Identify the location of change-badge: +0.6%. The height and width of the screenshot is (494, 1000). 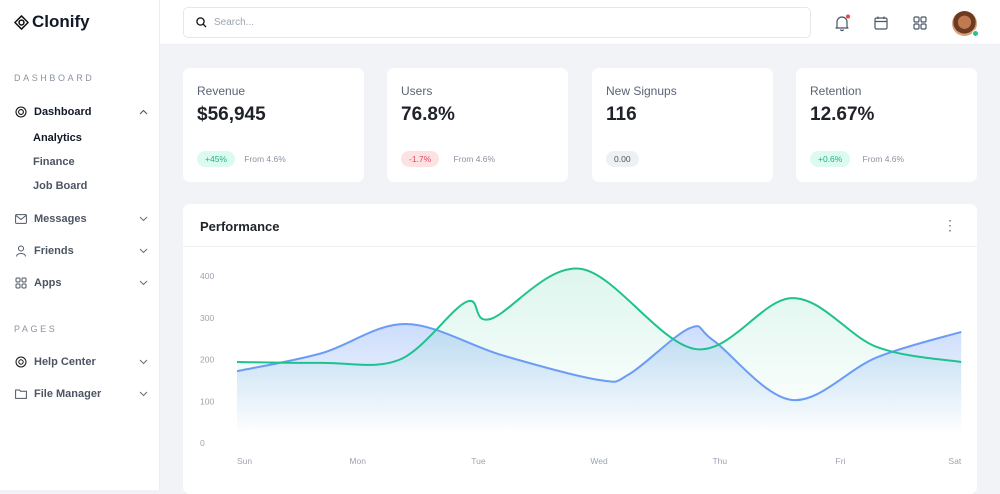
(830, 159).